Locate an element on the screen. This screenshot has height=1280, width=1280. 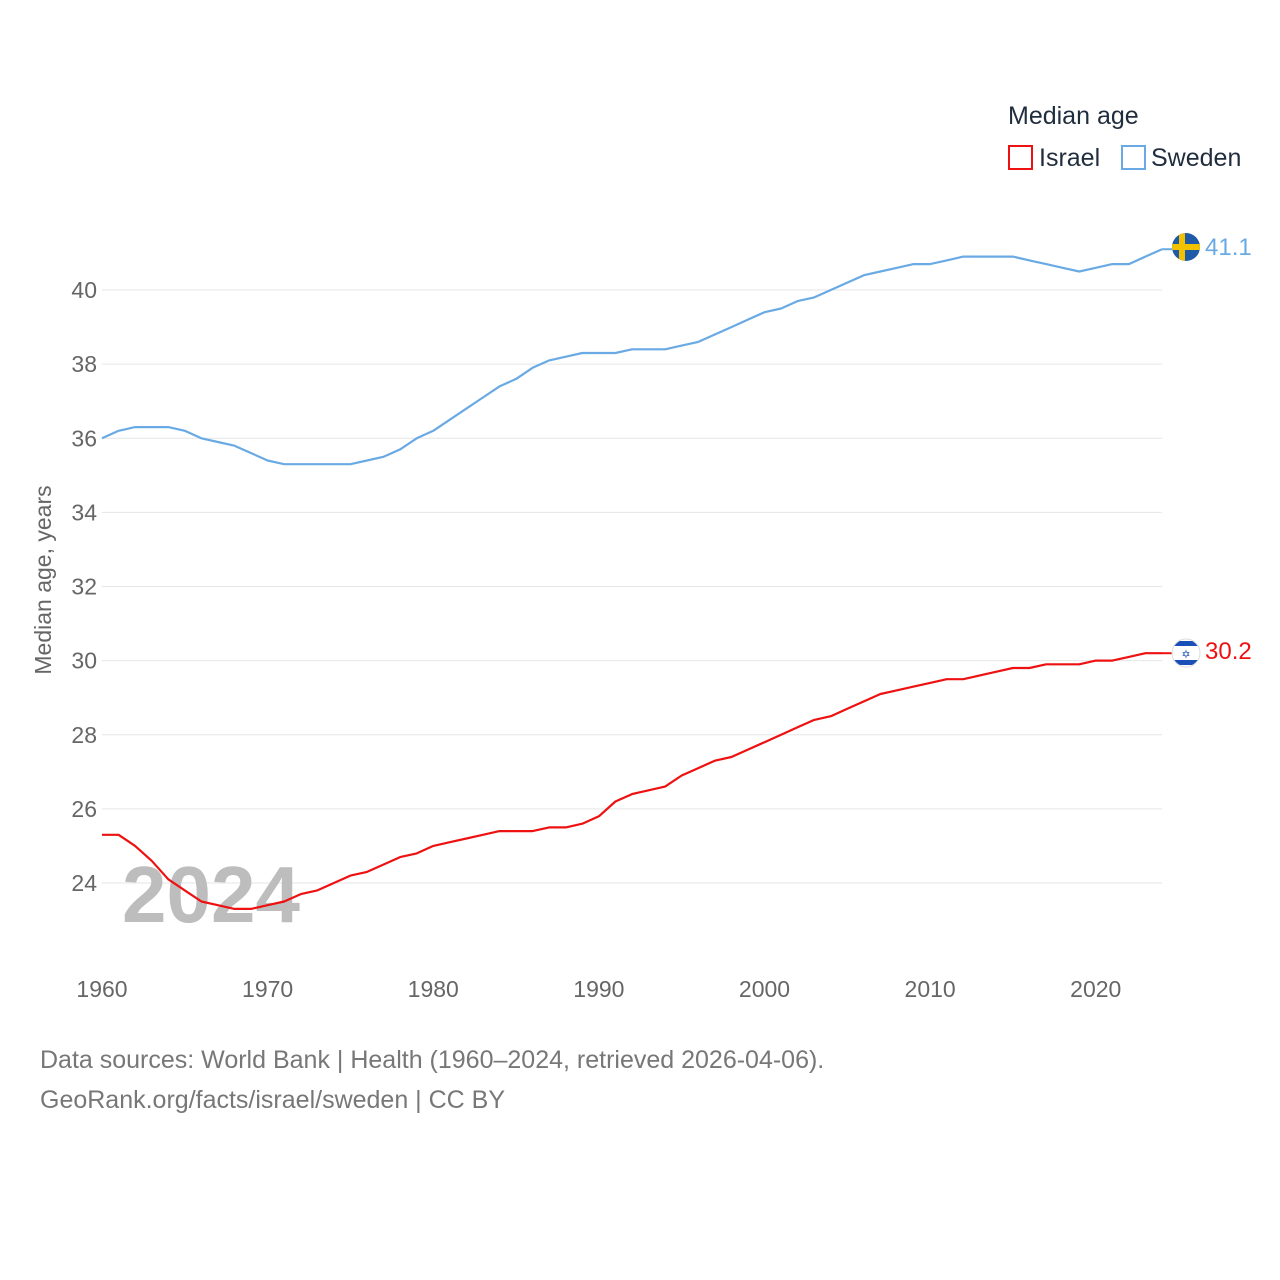
y-tick-label: 24 is located at coordinates (84, 883).